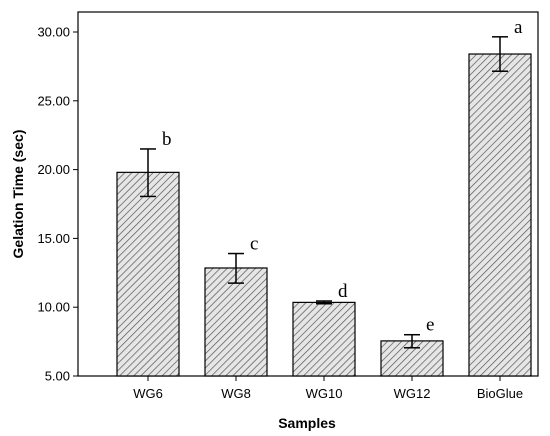 This screenshot has height=436, width=550. Describe the element at coordinates (53, 238) in the screenshot. I see `y-tick-label: 15.00` at that location.